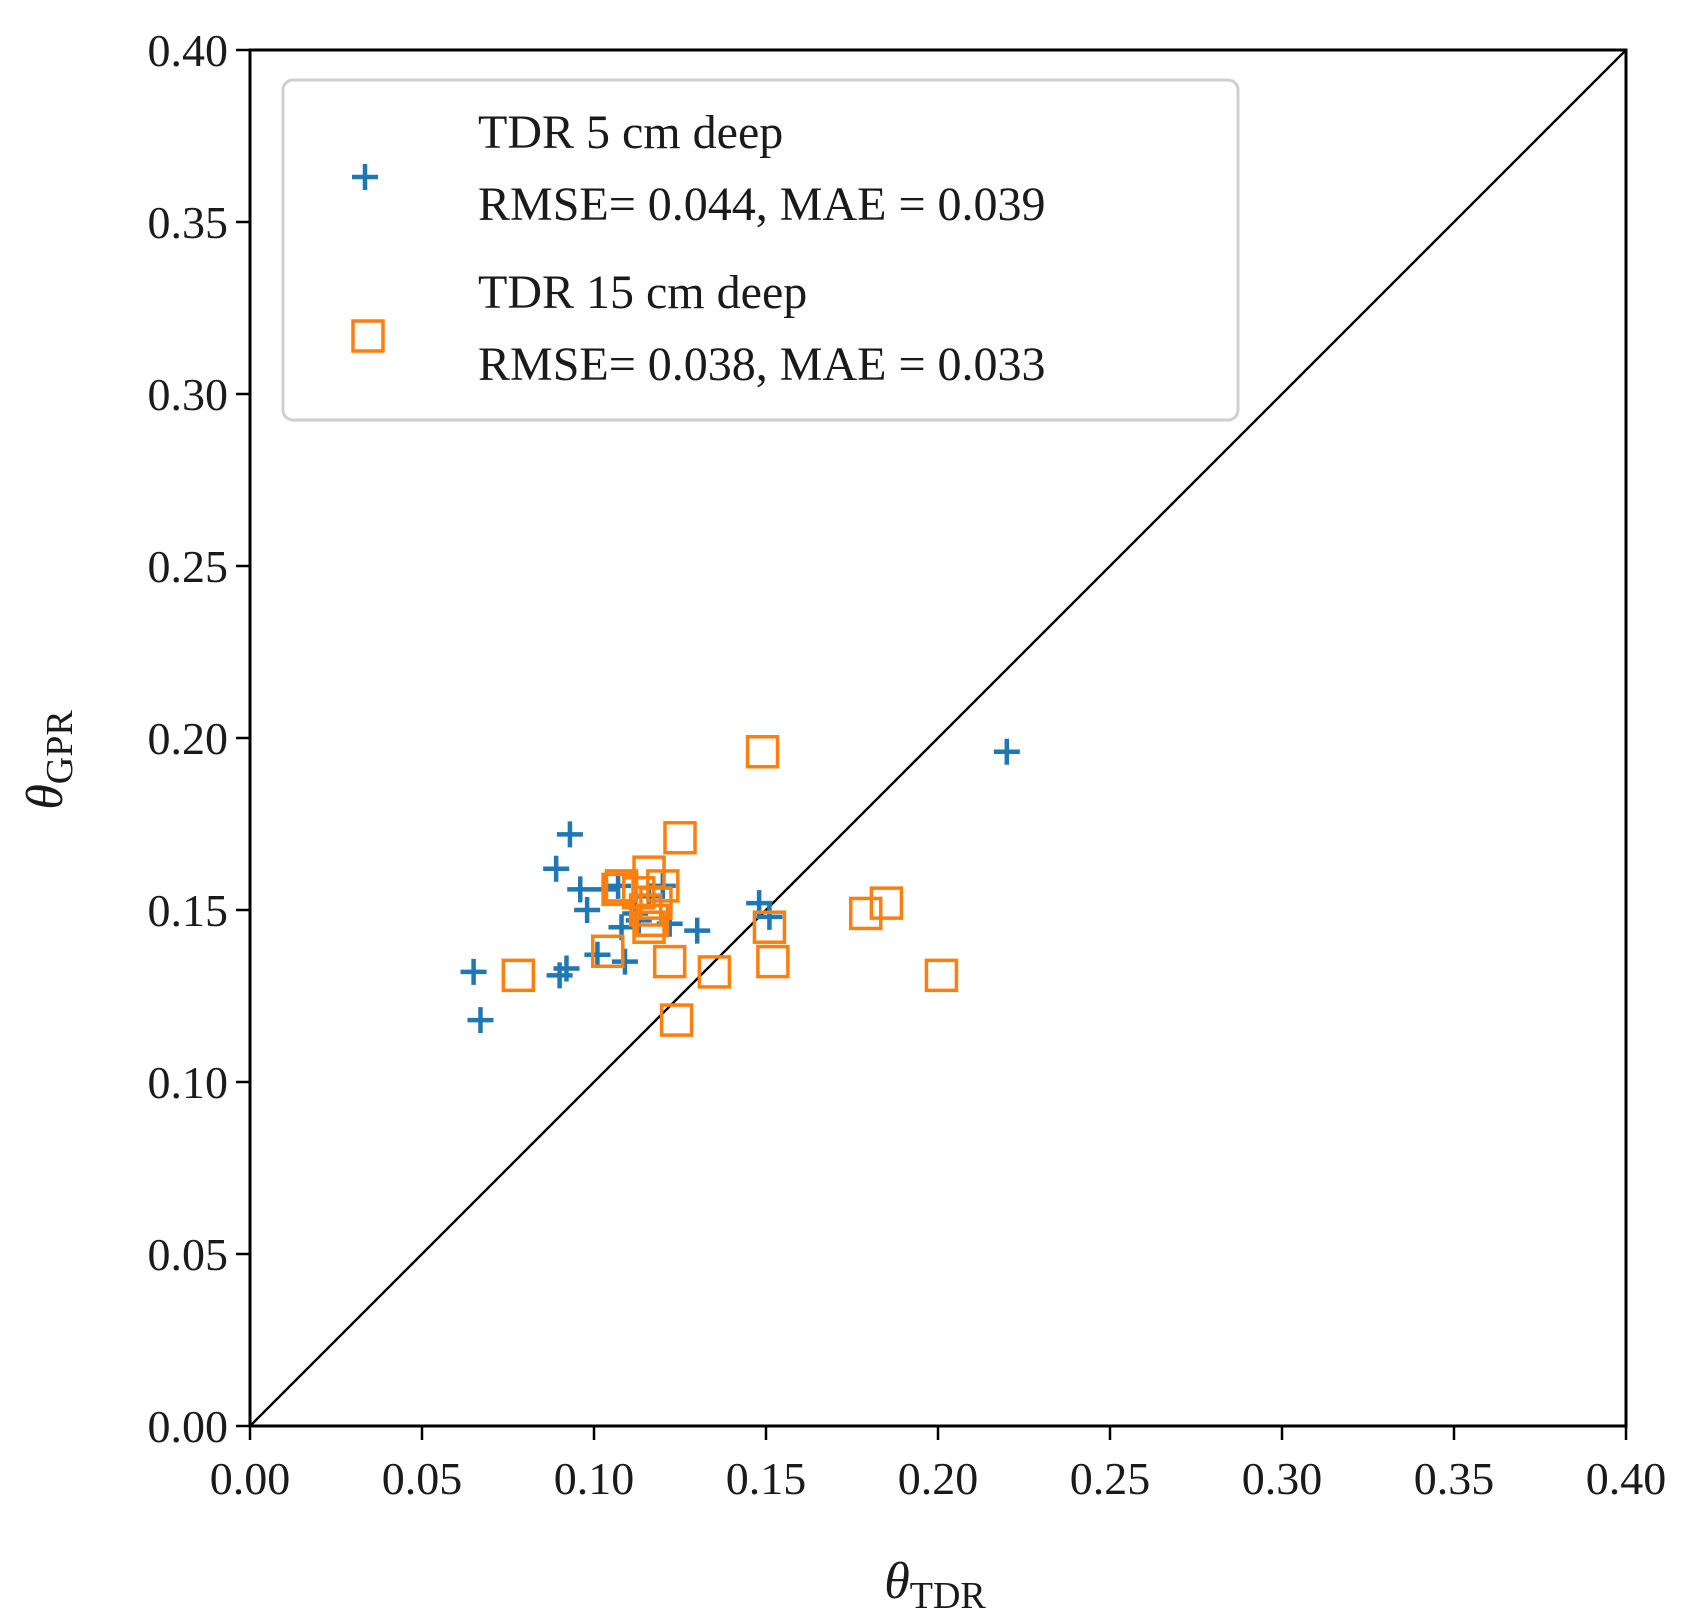 The image size is (1688, 1619). I want to click on x-tick-label: 0.05, so click(422, 1478).